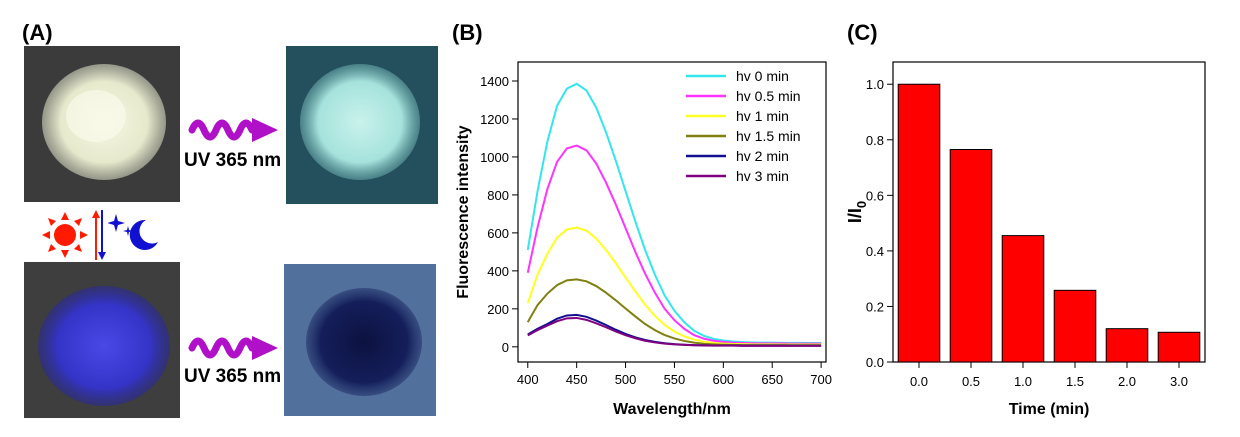  What do you see at coordinates (1127, 381) in the screenshot?
I see `x-tick-label-2.0: 2.0` at bounding box center [1127, 381].